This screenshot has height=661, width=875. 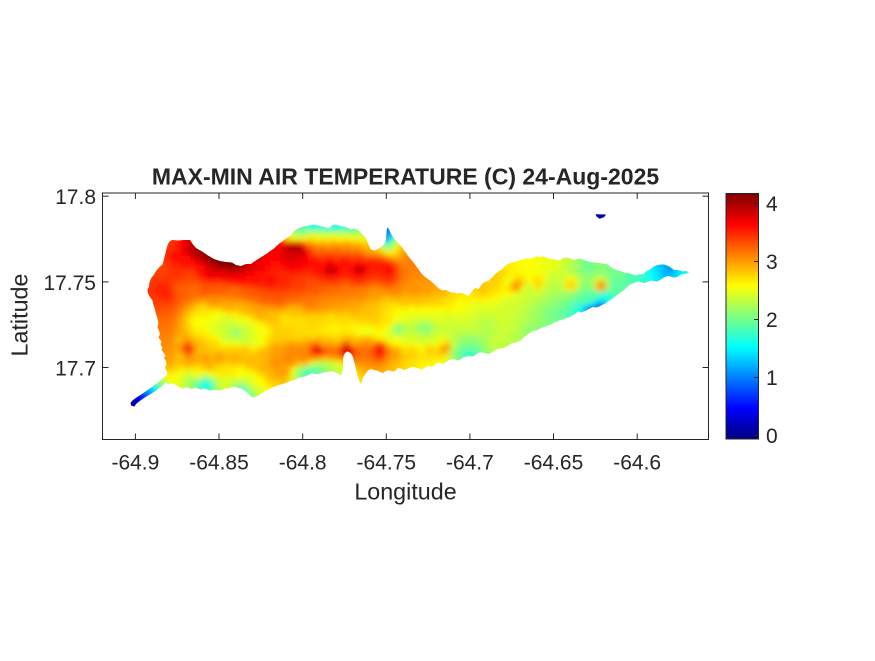 I want to click on svg-text: 4, so click(x=772, y=204).